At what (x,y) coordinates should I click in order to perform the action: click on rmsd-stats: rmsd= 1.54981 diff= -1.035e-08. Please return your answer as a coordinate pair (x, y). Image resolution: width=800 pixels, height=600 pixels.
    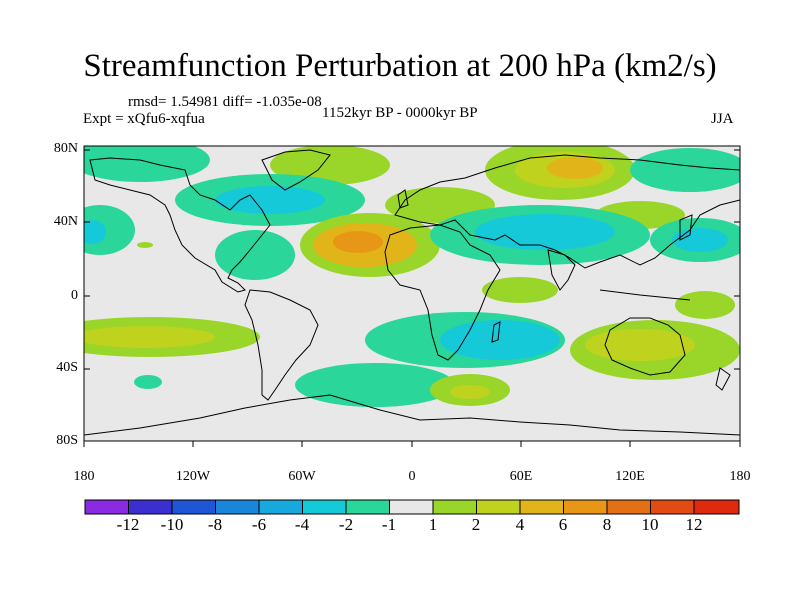
    Looking at the image, I should click on (225, 102).